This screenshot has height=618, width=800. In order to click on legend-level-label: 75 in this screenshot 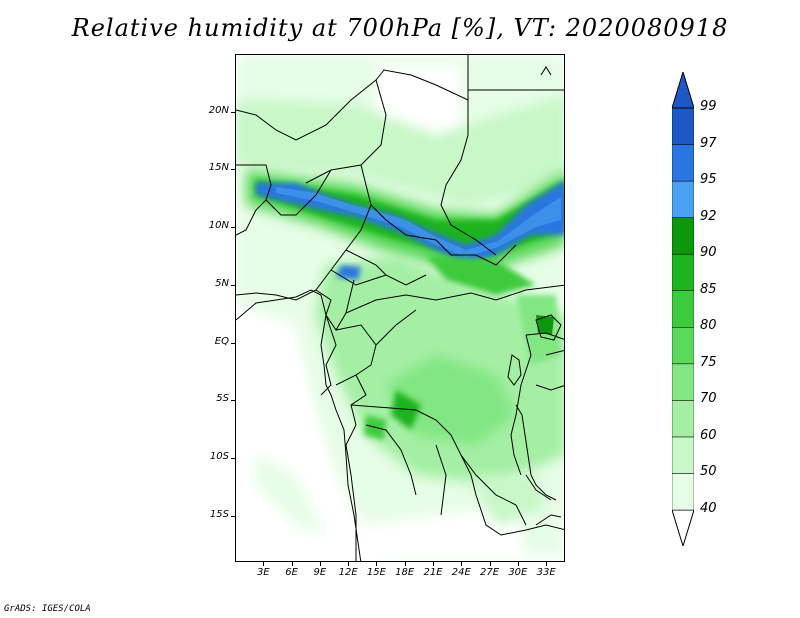, I will do `click(708, 362)`.